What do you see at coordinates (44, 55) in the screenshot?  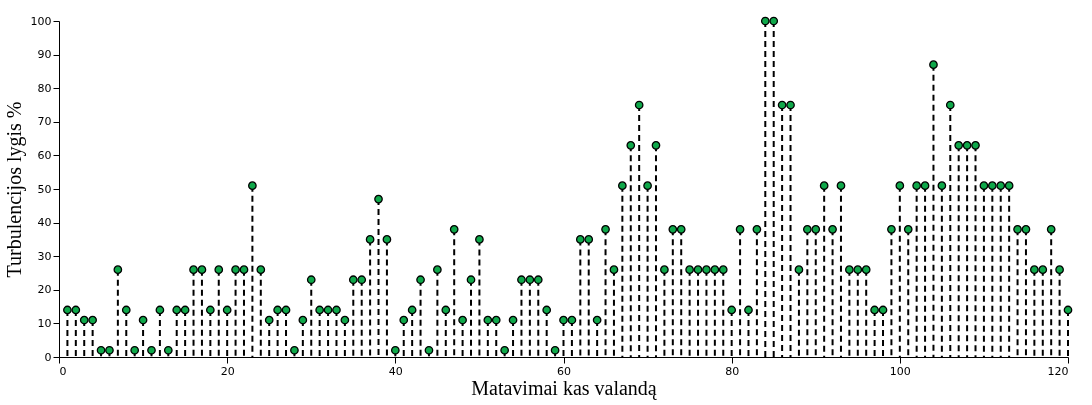 I see `y-tick-label: 90` at bounding box center [44, 55].